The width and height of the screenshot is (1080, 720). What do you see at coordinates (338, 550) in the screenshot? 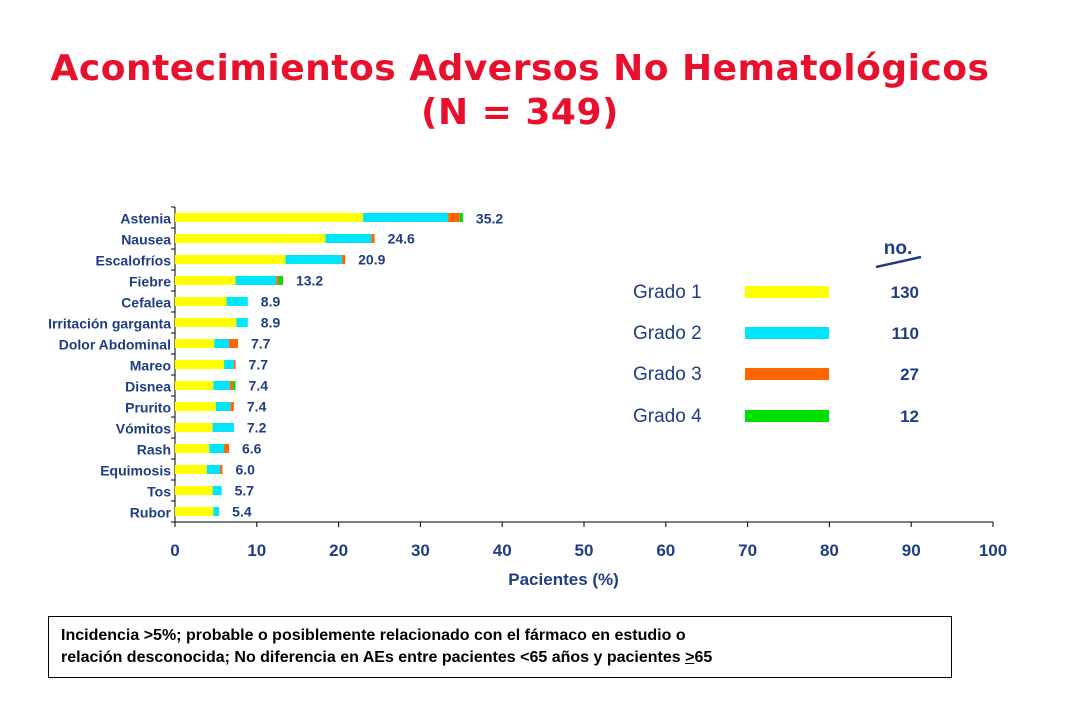
I see `x-tick-label: 20` at bounding box center [338, 550].